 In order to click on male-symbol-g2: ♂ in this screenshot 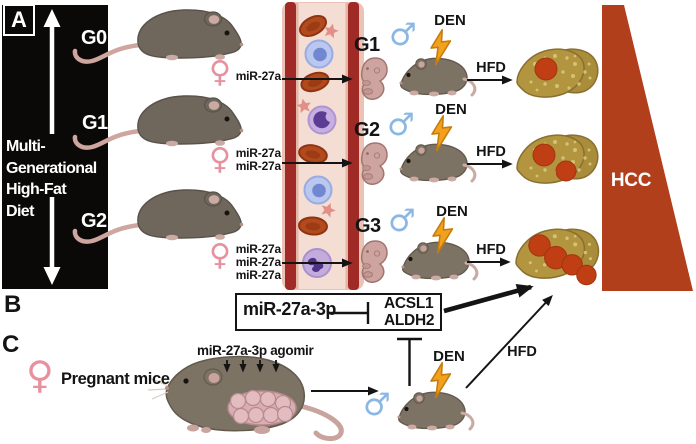, I will do `click(401, 125)`.